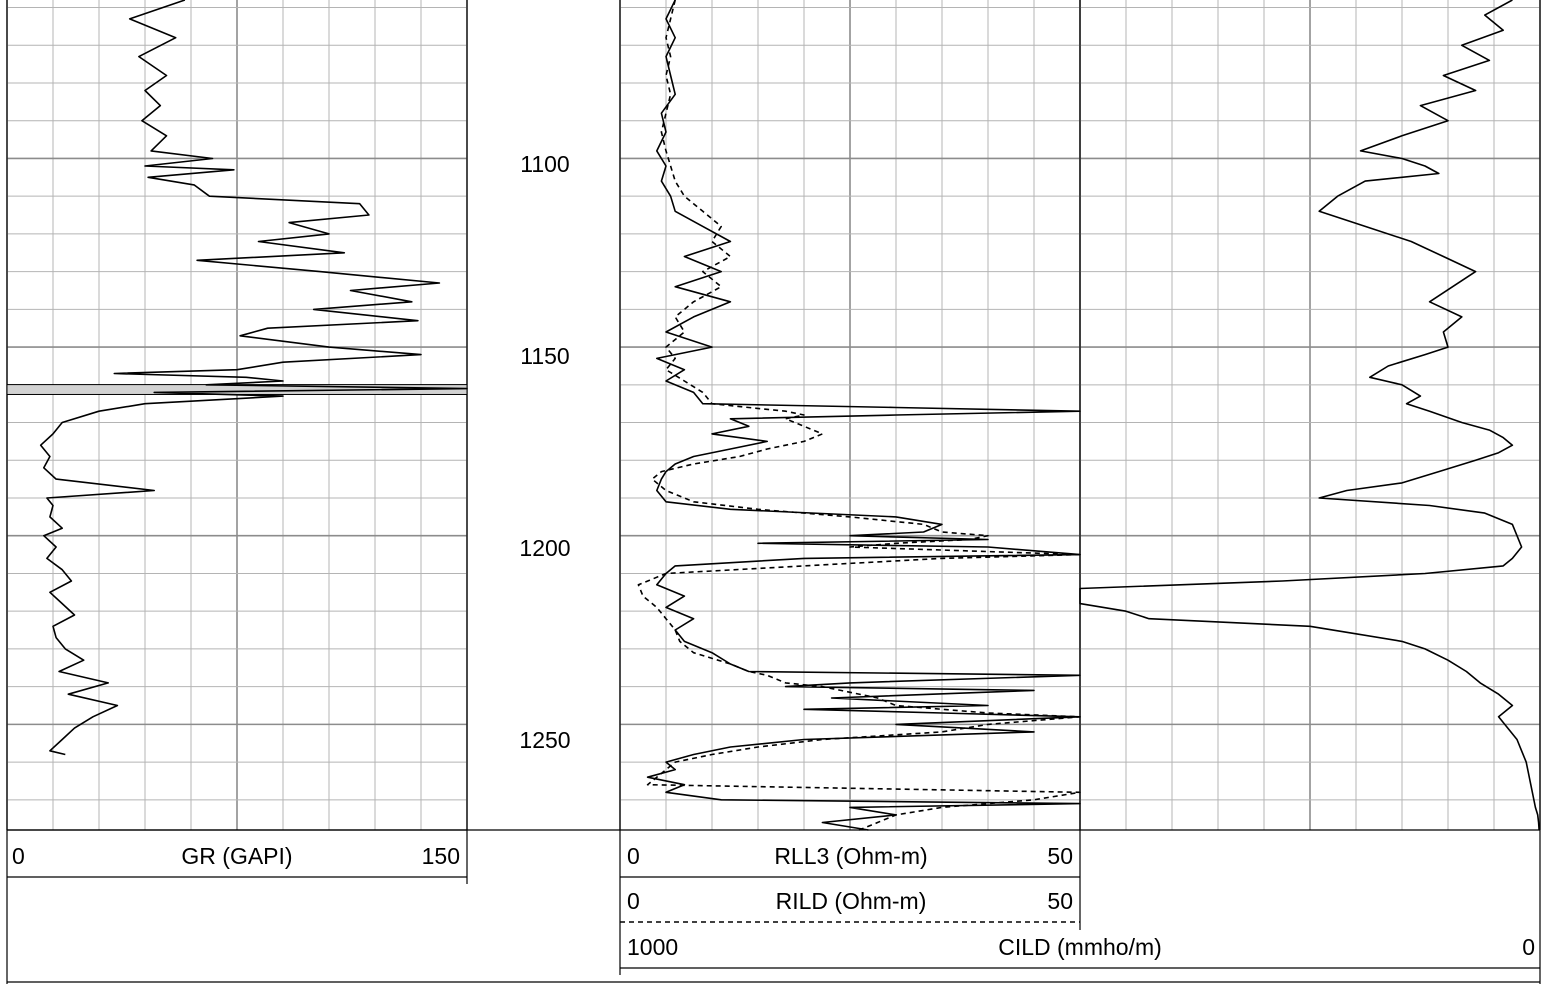  What do you see at coordinates (1060, 901) in the screenshot?
I see `rild-scale-max: 50` at bounding box center [1060, 901].